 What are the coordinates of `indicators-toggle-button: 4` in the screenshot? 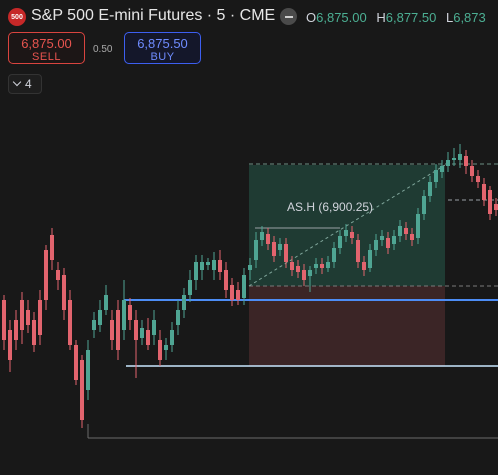 It's located at (25, 84).